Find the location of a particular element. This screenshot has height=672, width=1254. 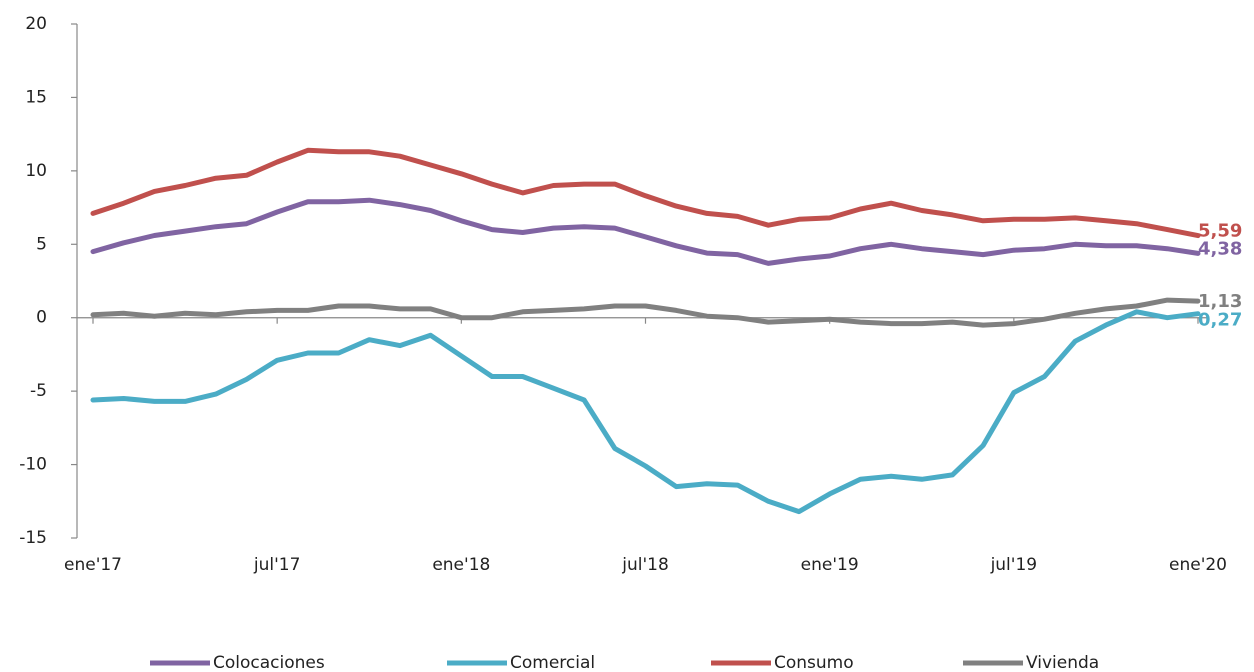

x-tick-label: ene'17 is located at coordinates (93, 565).